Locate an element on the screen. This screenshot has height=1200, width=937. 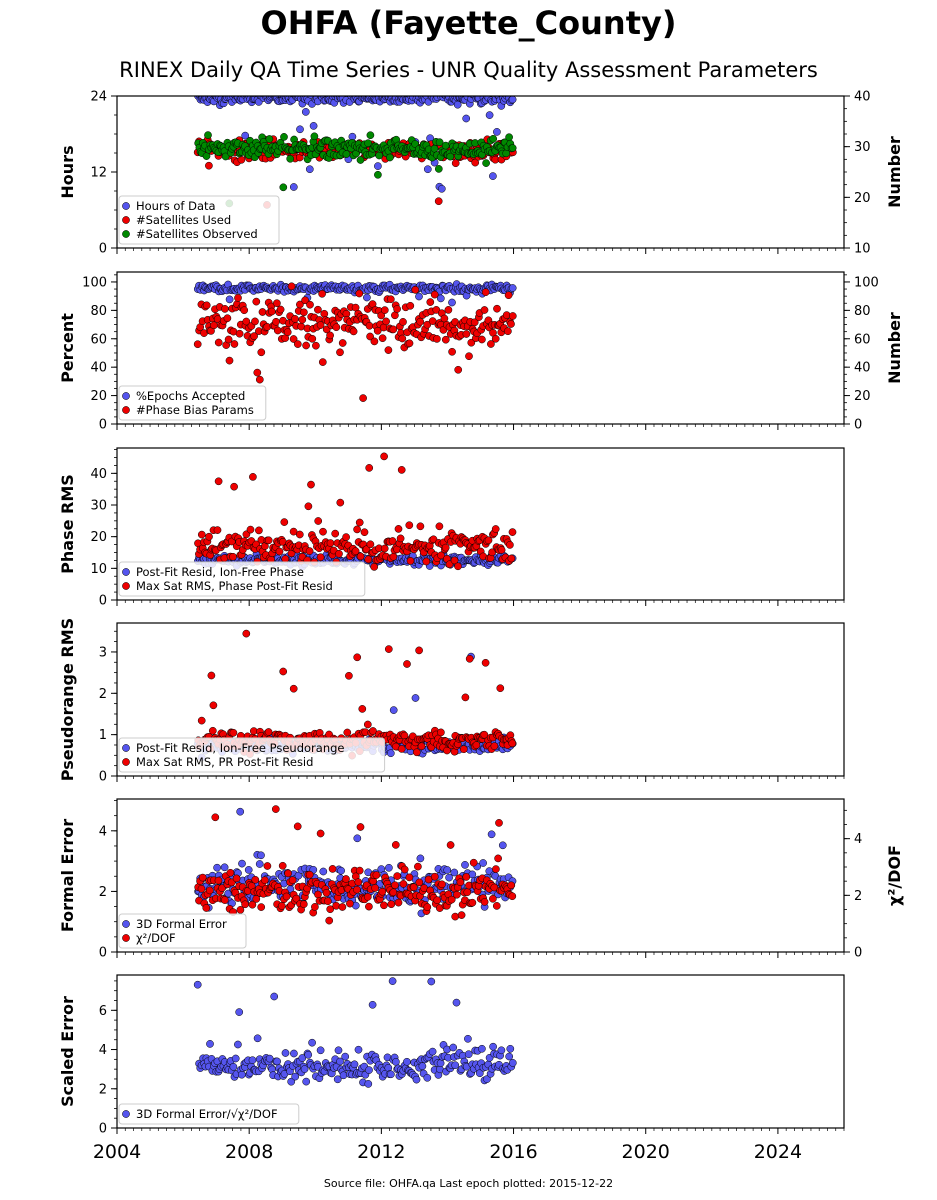
x-tick-label: 2020 is located at coordinates (646, 1152).